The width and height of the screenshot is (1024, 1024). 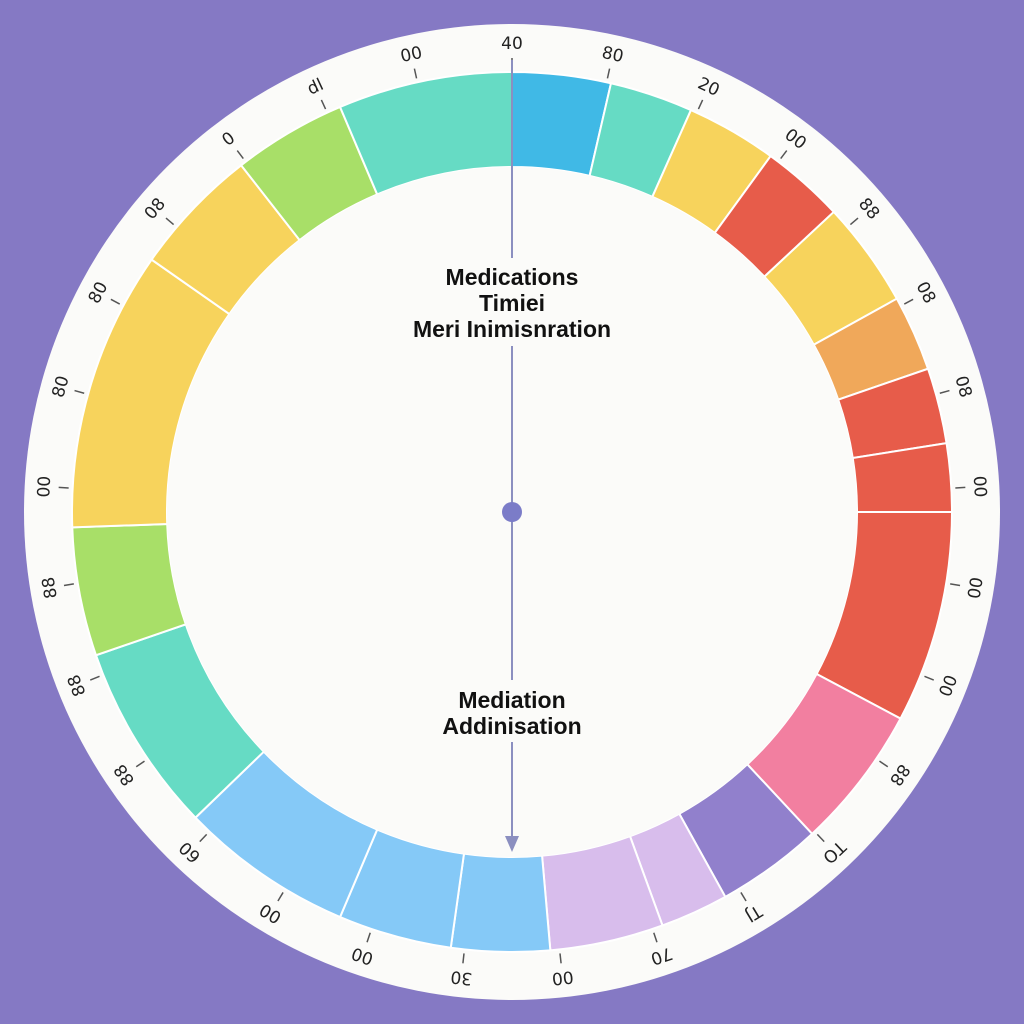 What do you see at coordinates (512, 277) in the screenshot?
I see `title-line-1: Medications` at bounding box center [512, 277].